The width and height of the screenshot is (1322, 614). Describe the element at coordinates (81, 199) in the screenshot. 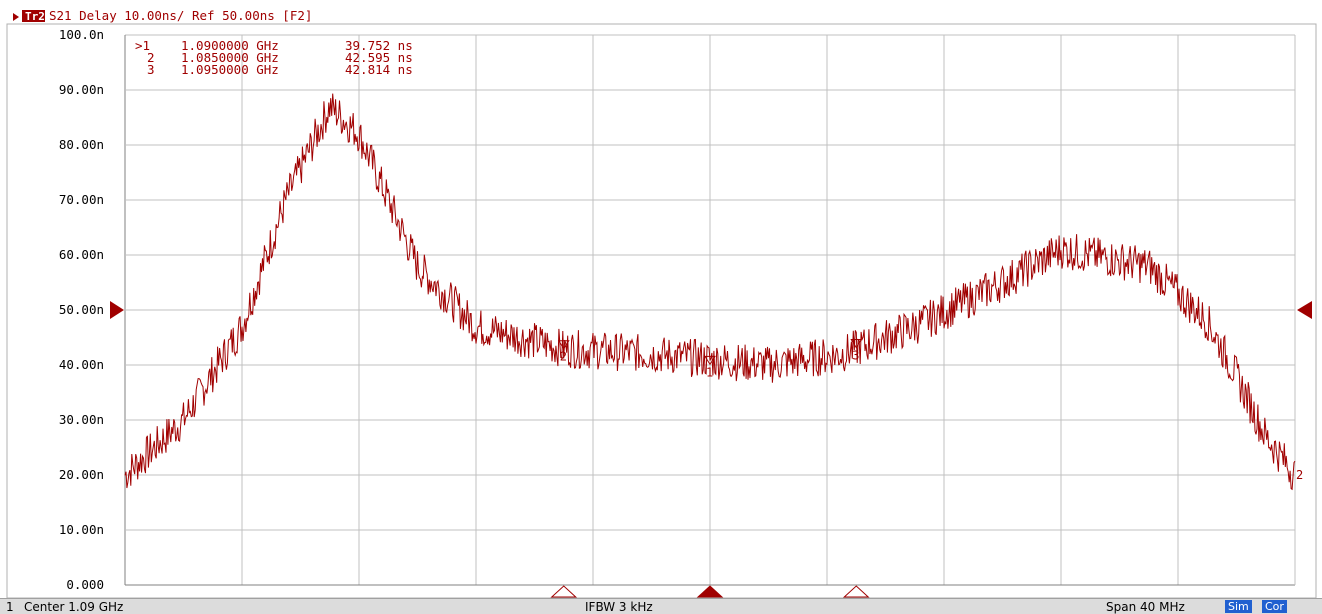

I see `y-tick-label: 70.00n` at that location.